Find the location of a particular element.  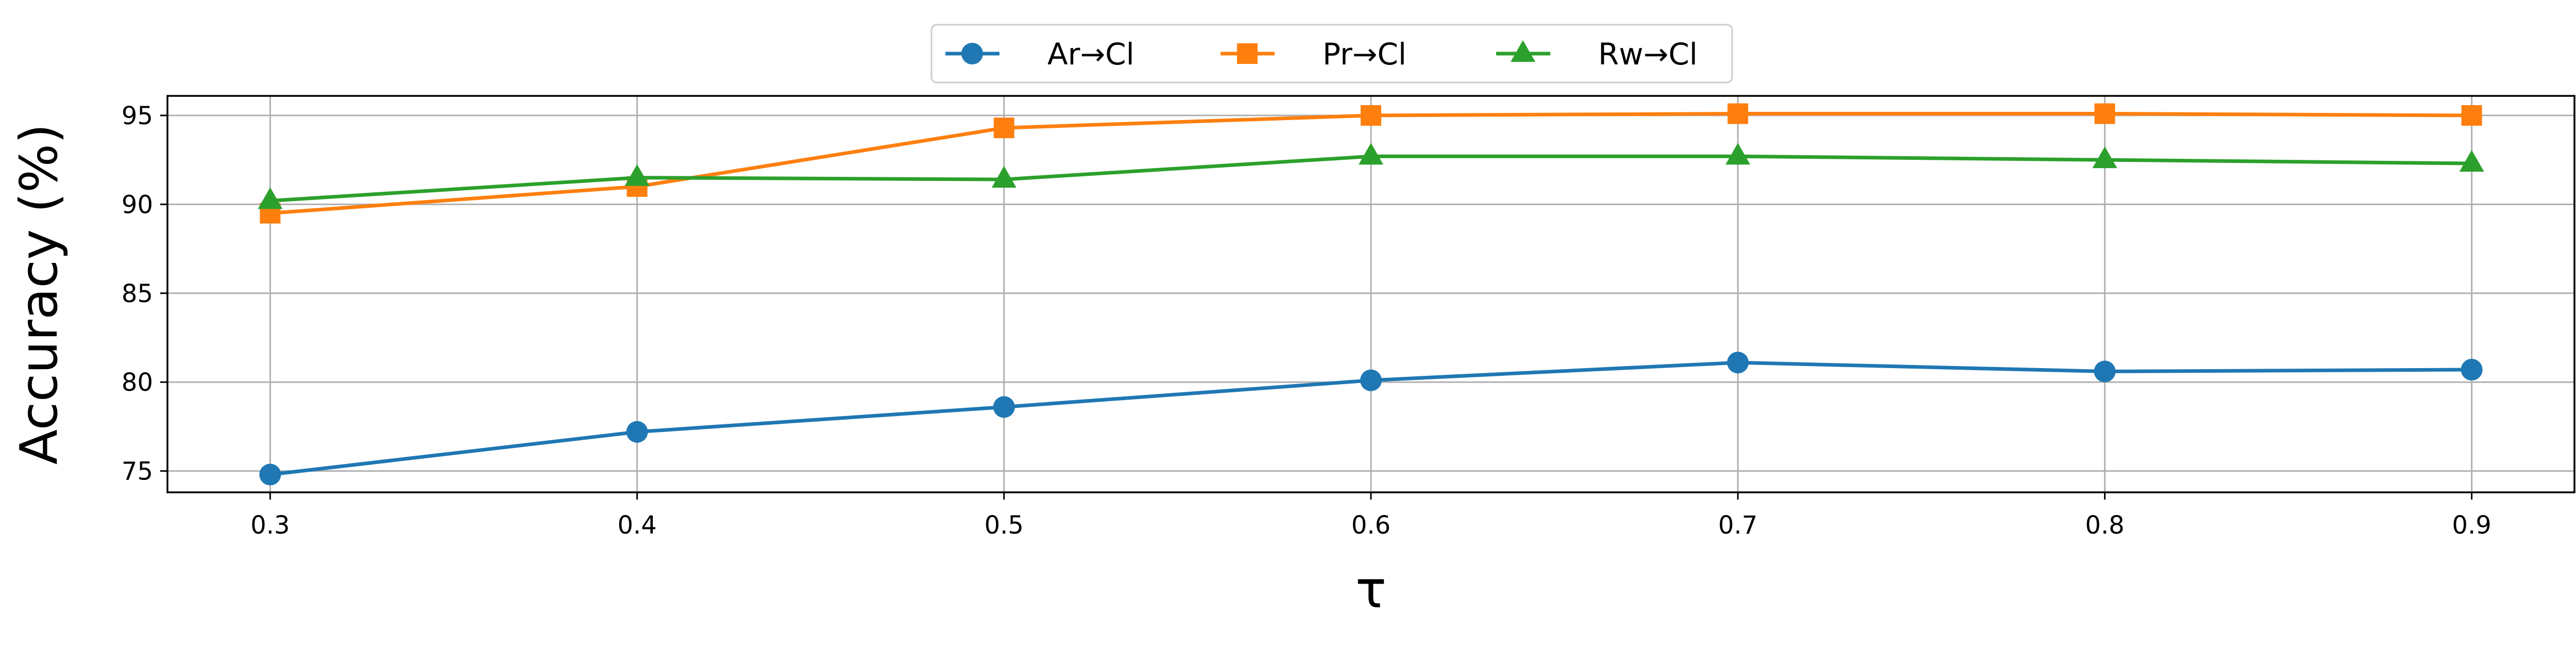

y-tick-label: 80 is located at coordinates (137, 382).